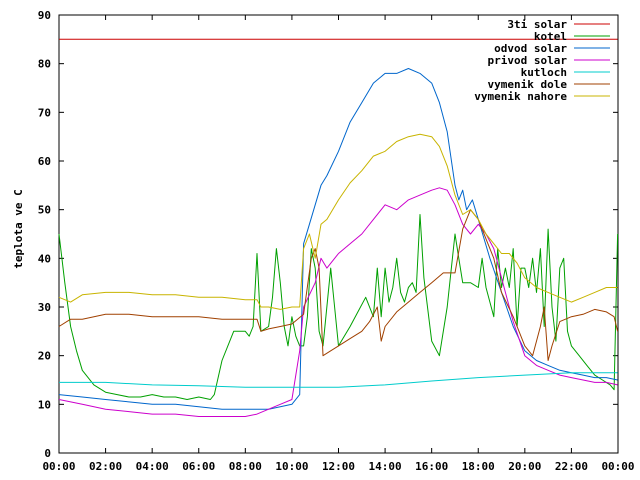 The image size is (640, 480). What do you see at coordinates (524, 466) in the screenshot?
I see `x-tick-label: 20:00` at bounding box center [524, 466].